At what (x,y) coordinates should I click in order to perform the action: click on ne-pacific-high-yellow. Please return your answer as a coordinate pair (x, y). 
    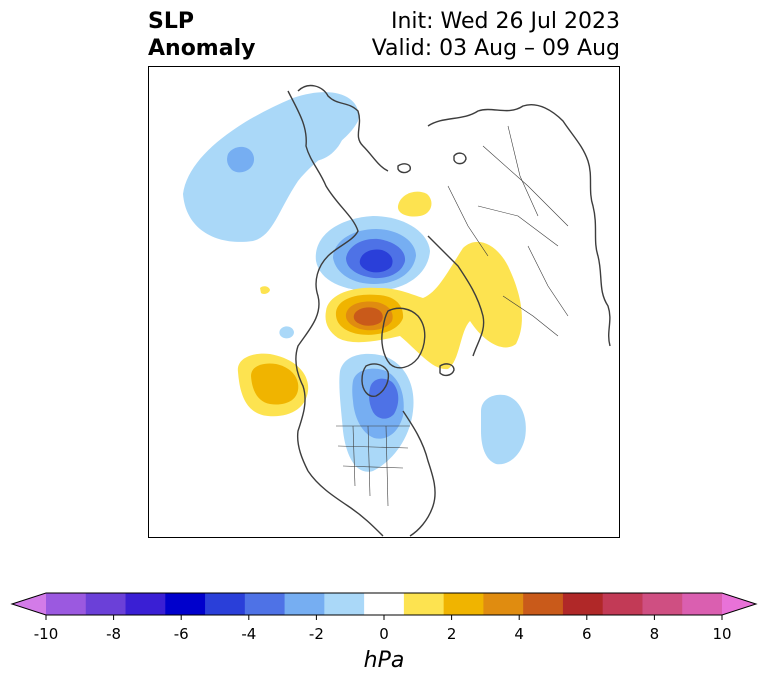
    Looking at the image, I should click on (275, 384).